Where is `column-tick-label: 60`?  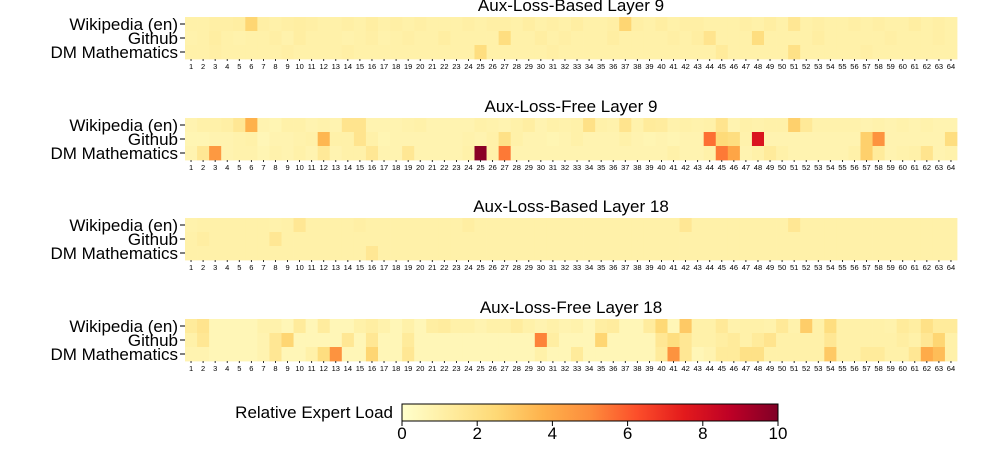 column-tick-label: 60 is located at coordinates (903, 66).